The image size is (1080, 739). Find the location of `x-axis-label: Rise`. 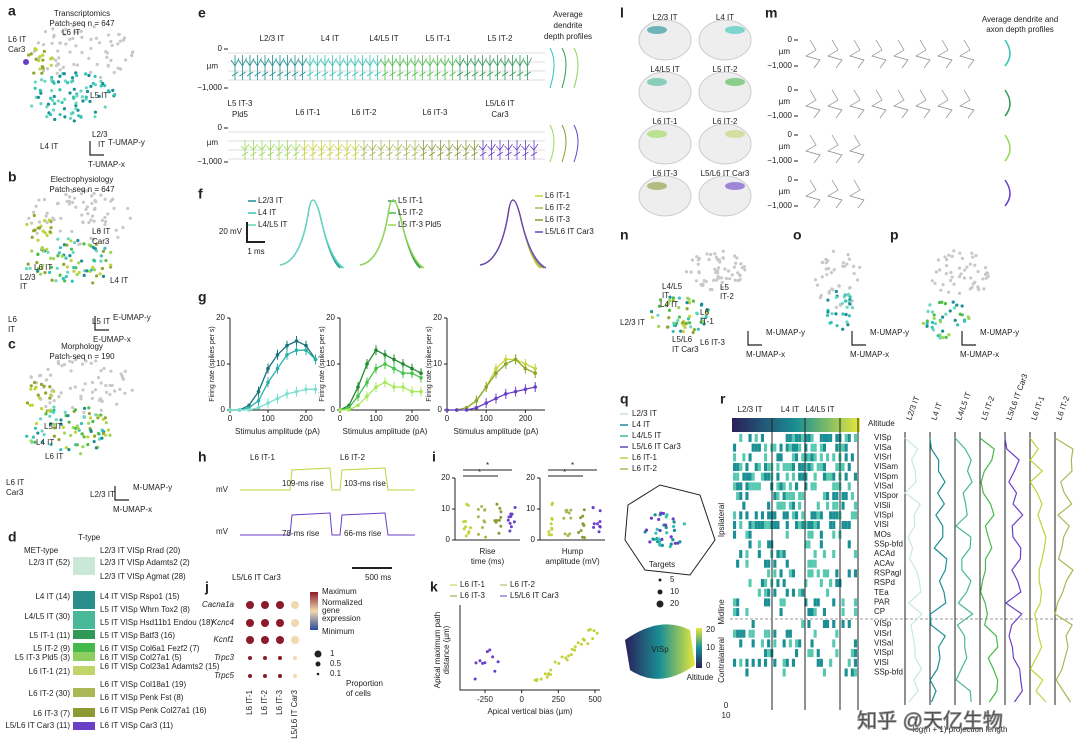

x-axis-label: Rise is located at coordinates (487, 551).